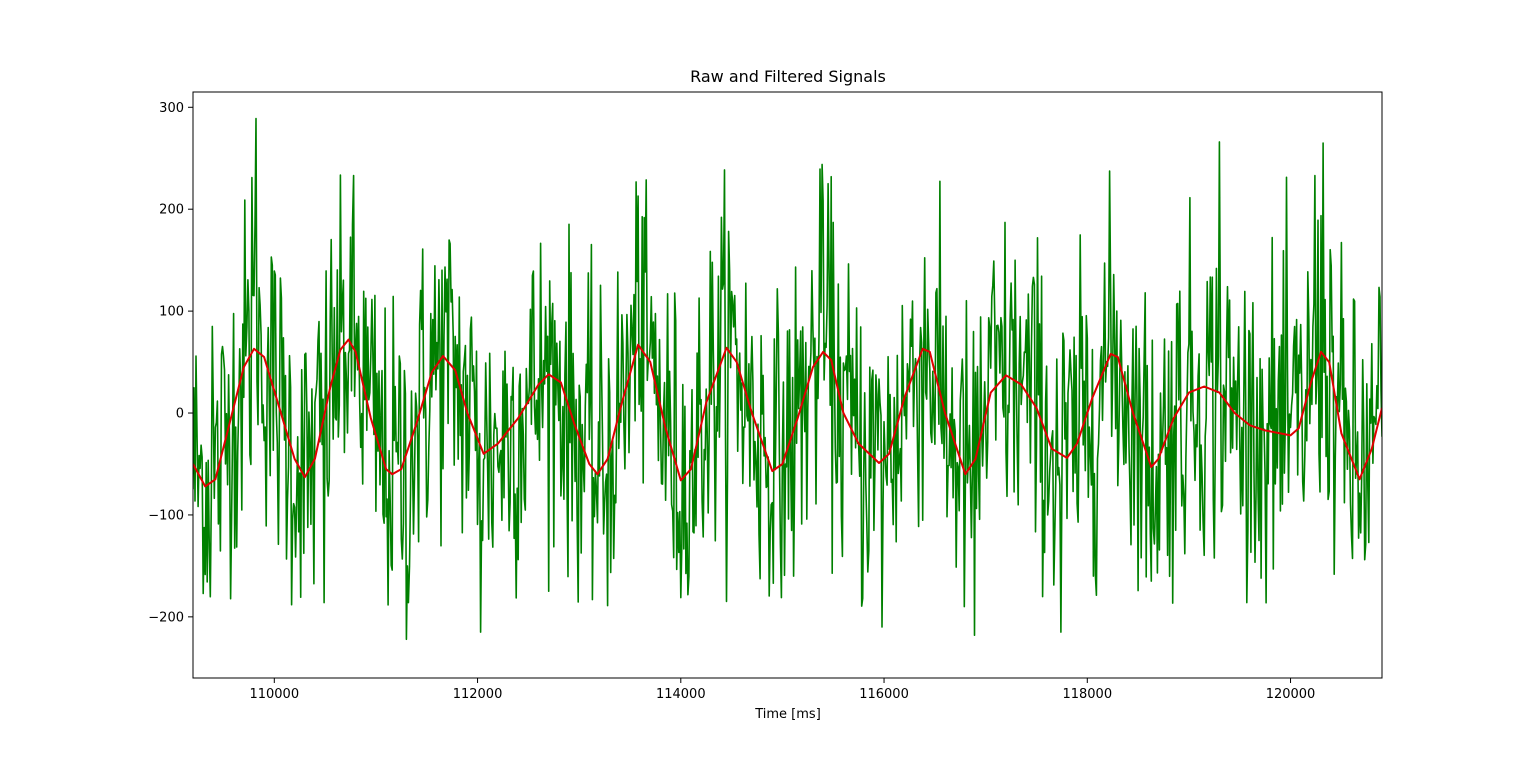  Describe the element at coordinates (171, 108) in the screenshot. I see `y-tick-label: 300` at that location.